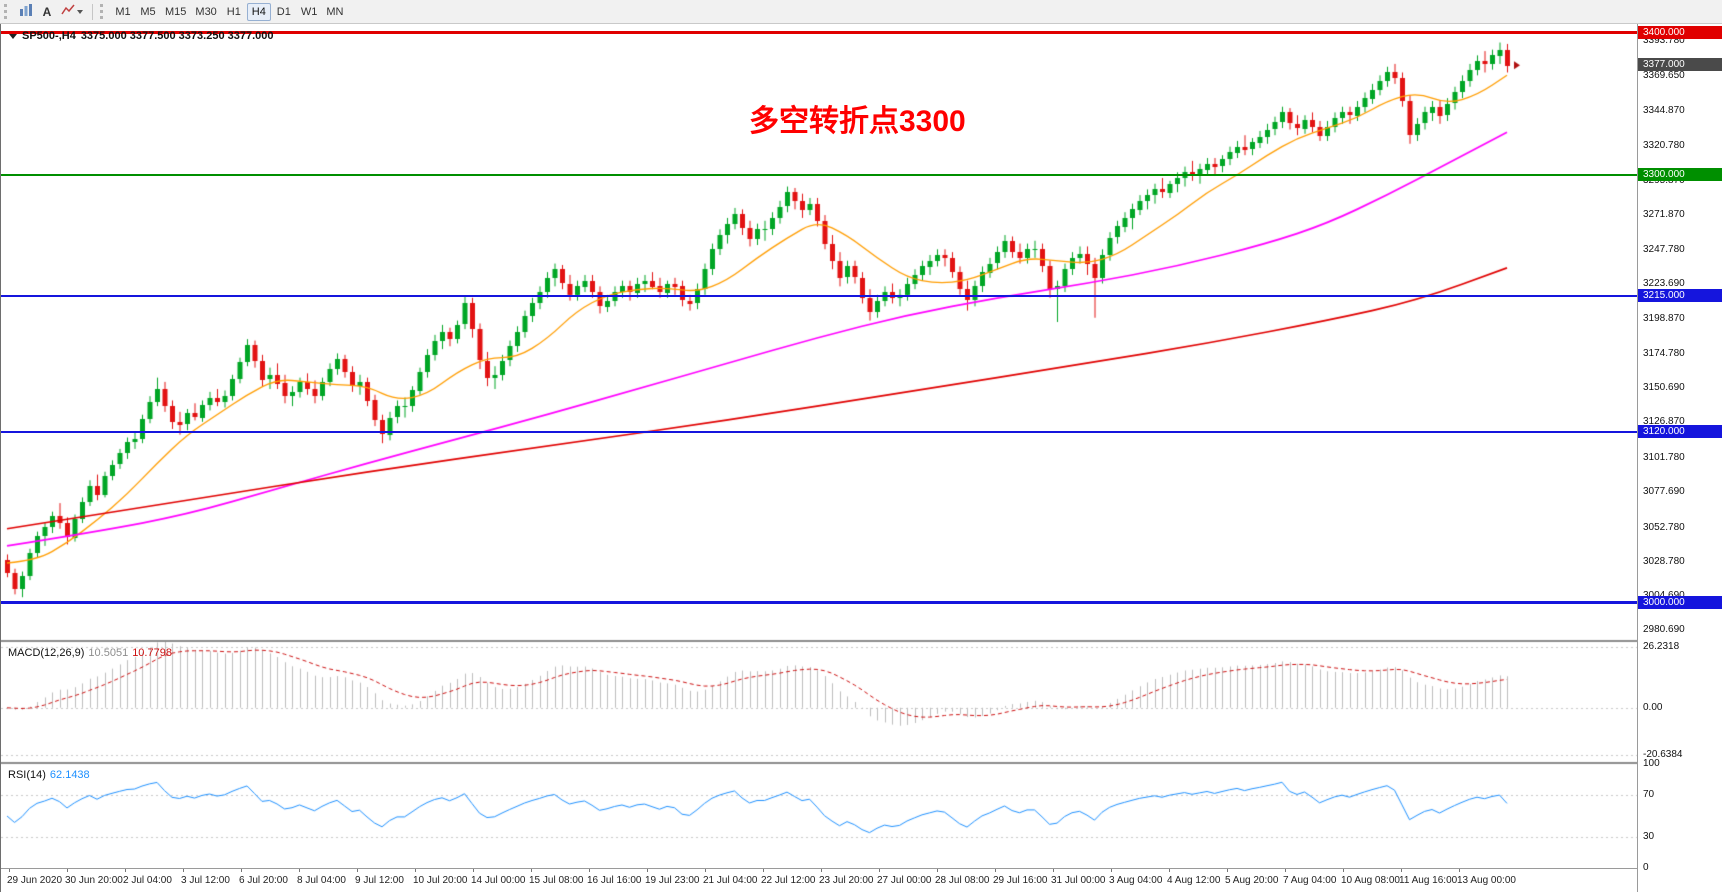 The height and width of the screenshot is (892, 1722). I want to click on time-axis-label: 5 Aug 20:00, so click(1252, 880).